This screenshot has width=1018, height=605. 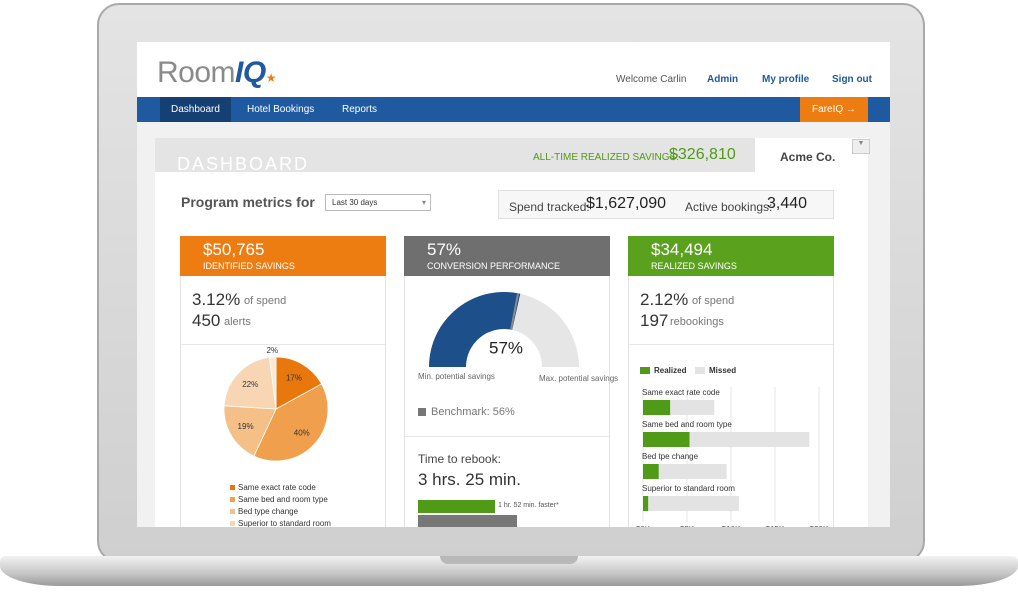 What do you see at coordinates (670, 456) in the screenshot?
I see `category-label: Bed tpe change` at bounding box center [670, 456].